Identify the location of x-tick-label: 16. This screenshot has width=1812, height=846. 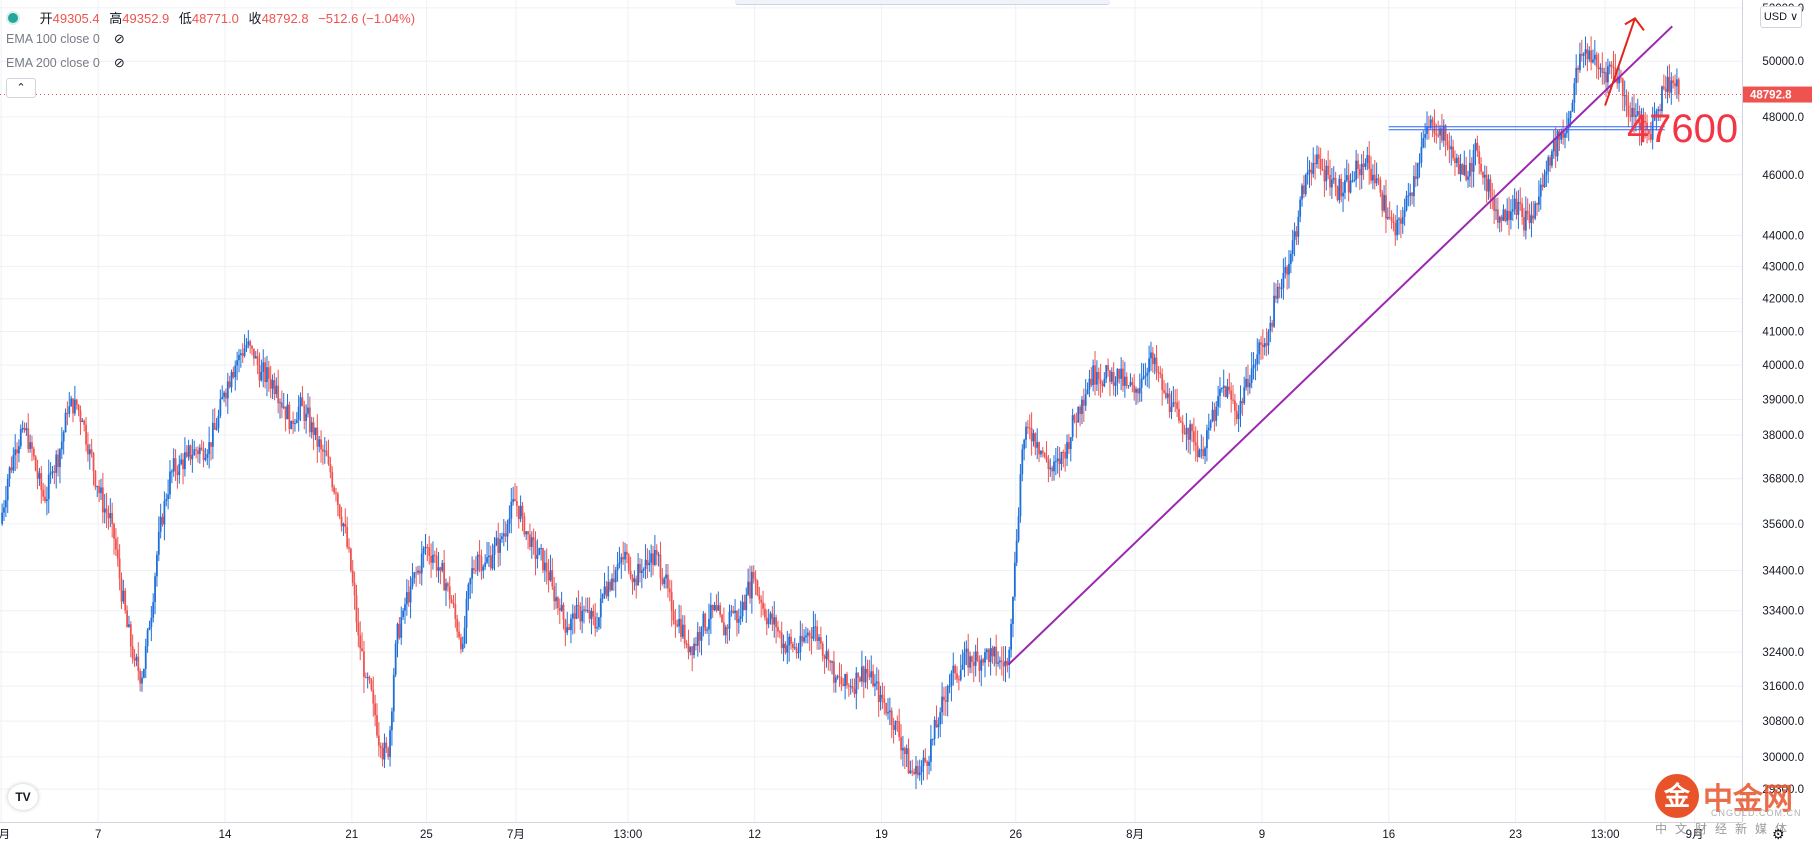
(1388, 835).